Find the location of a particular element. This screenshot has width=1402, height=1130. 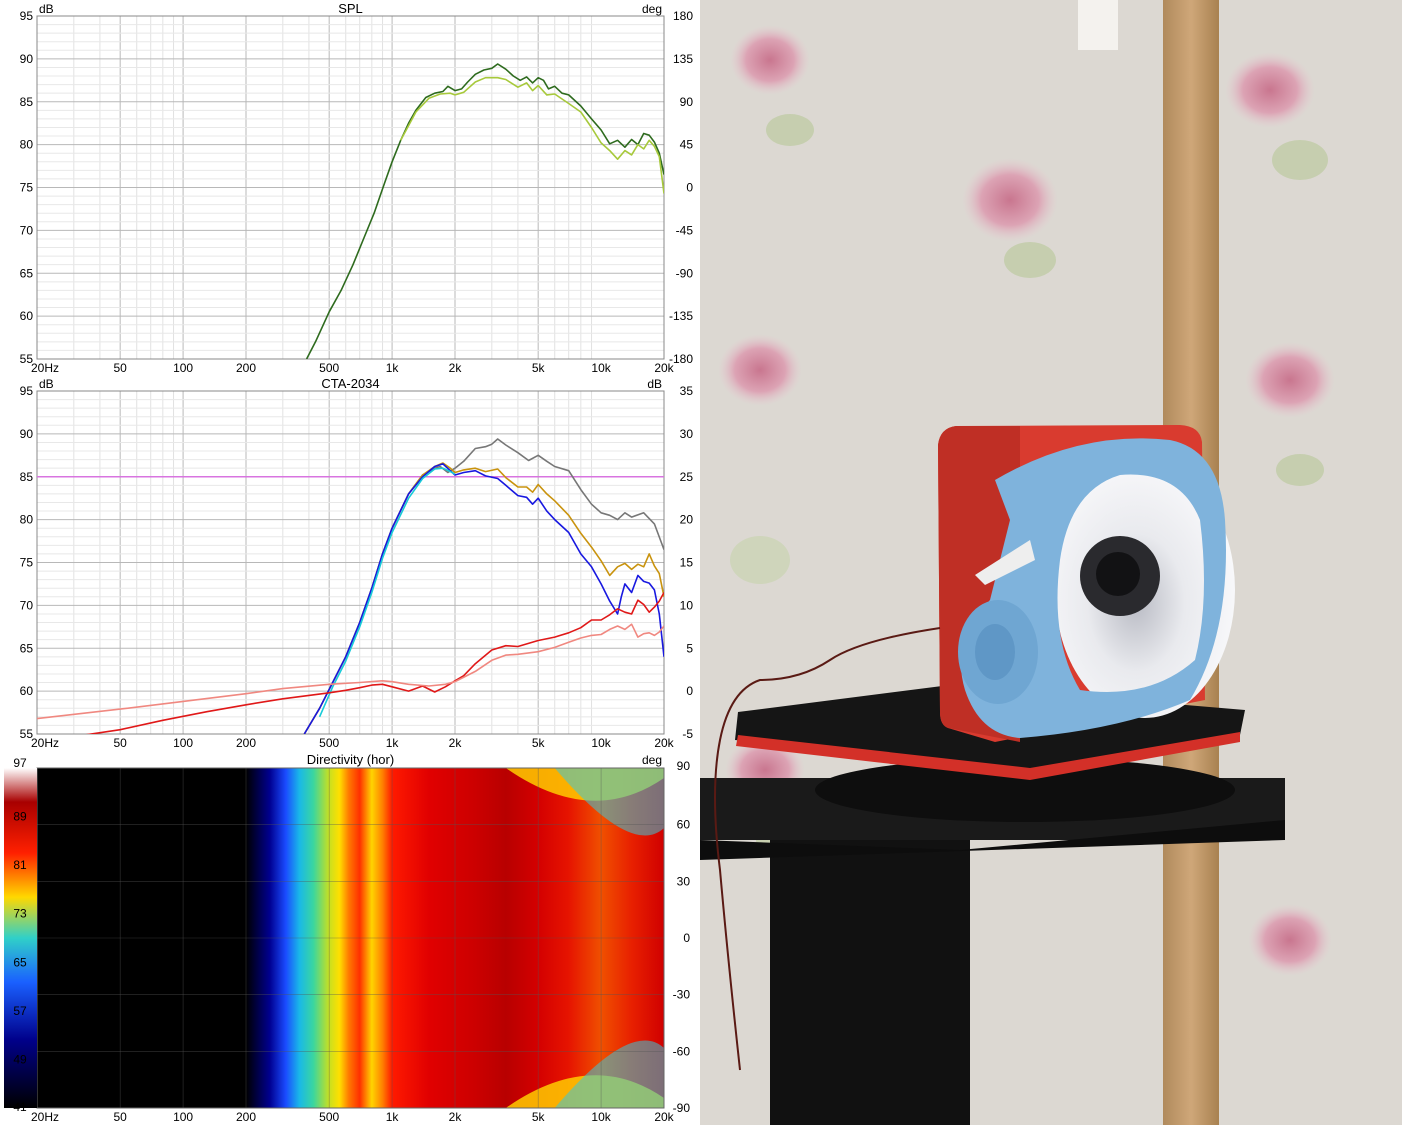

y-tick-label: 55 is located at coordinates (27, 359).